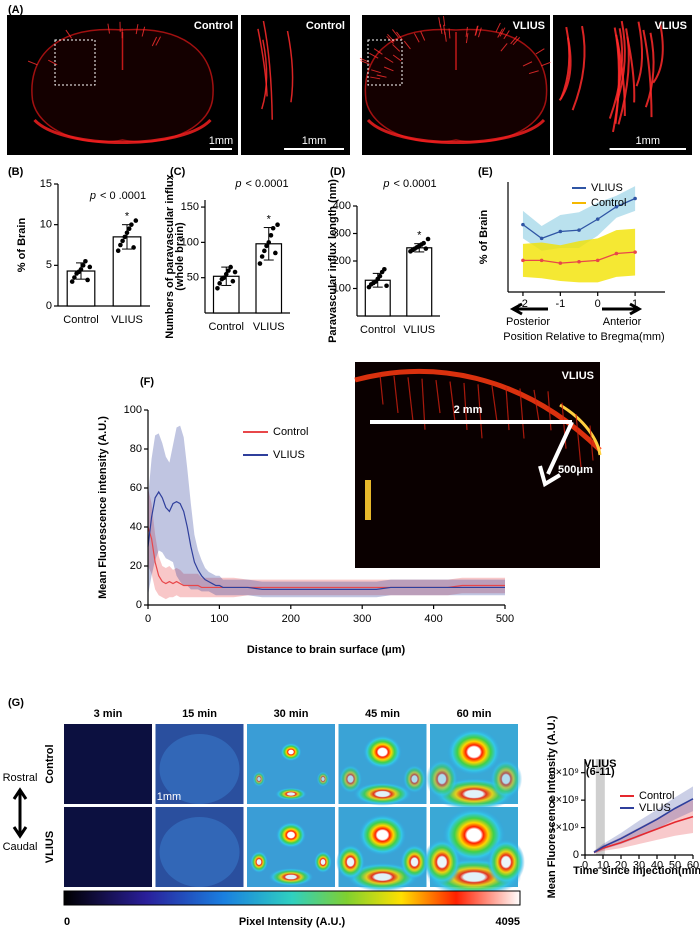  Describe the element at coordinates (419, 330) in the screenshot. I see `x-tick-label: VLIUS` at that location.